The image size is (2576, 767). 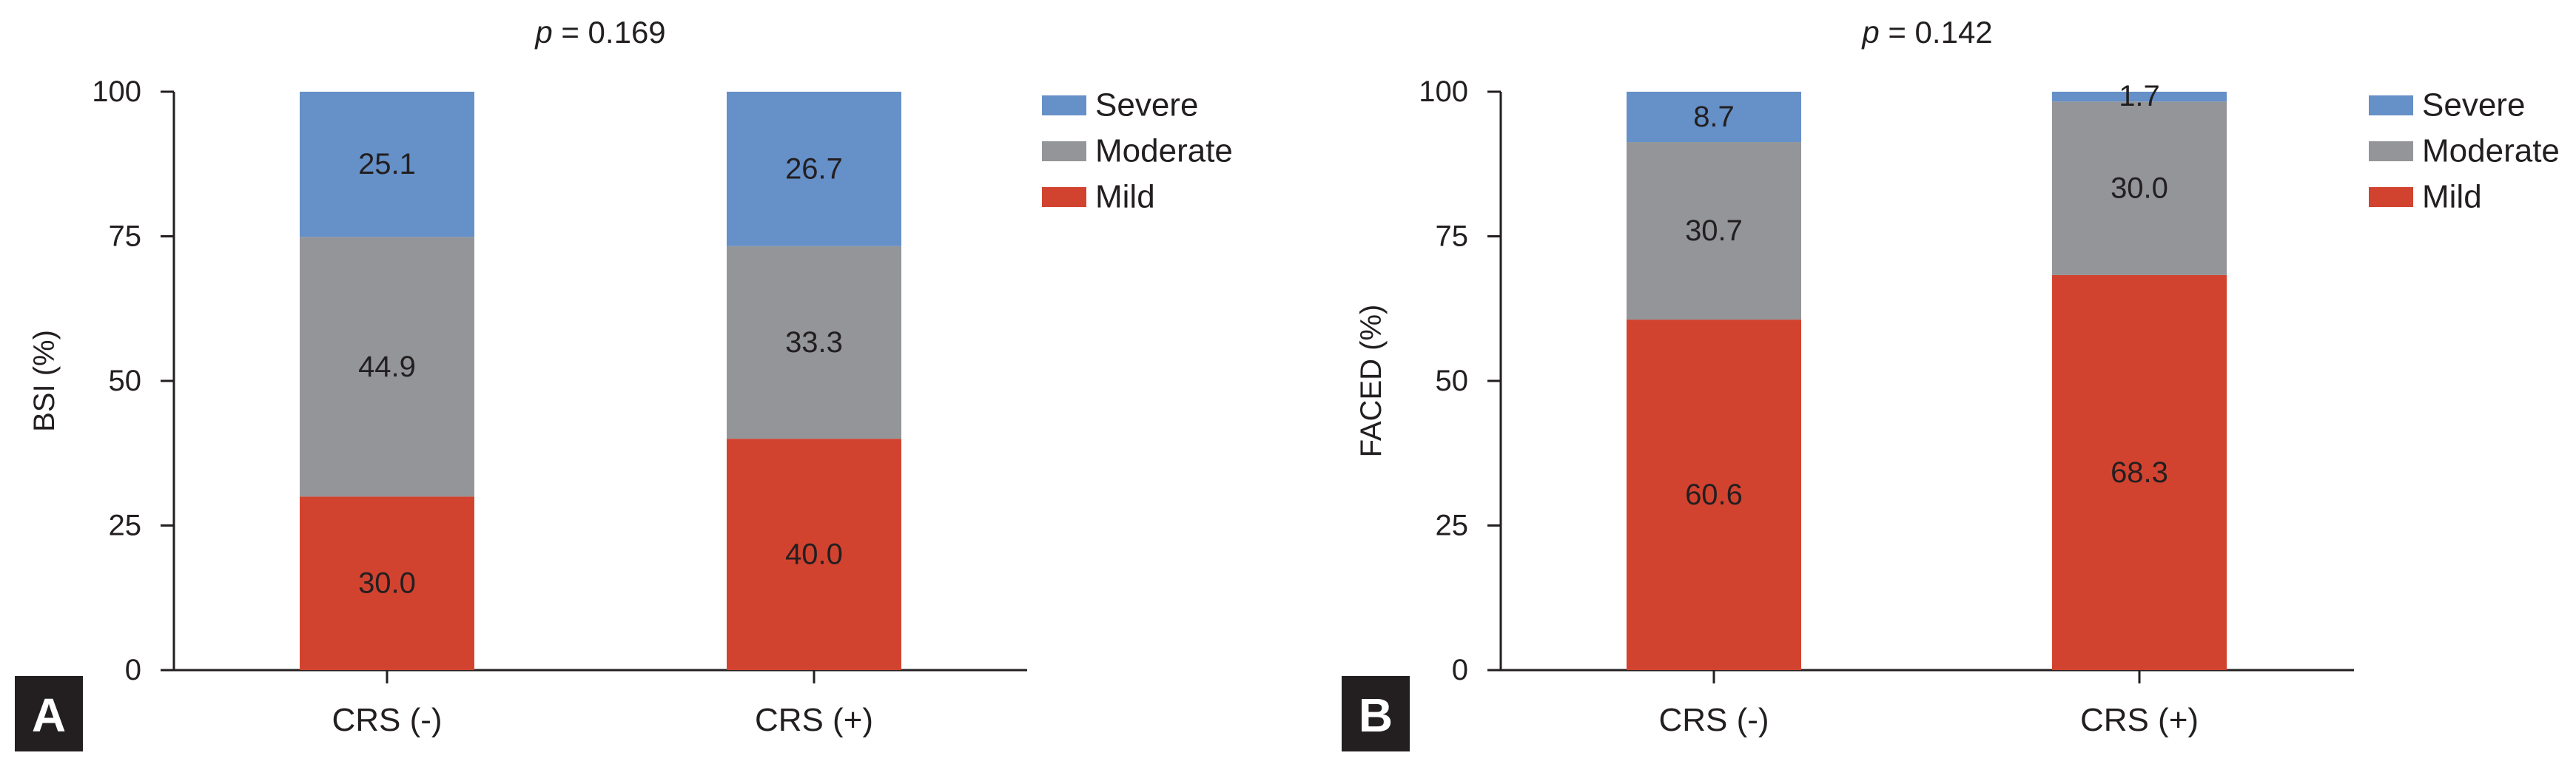 I want to click on data-label-moderate: 30.7, so click(x=1714, y=230).